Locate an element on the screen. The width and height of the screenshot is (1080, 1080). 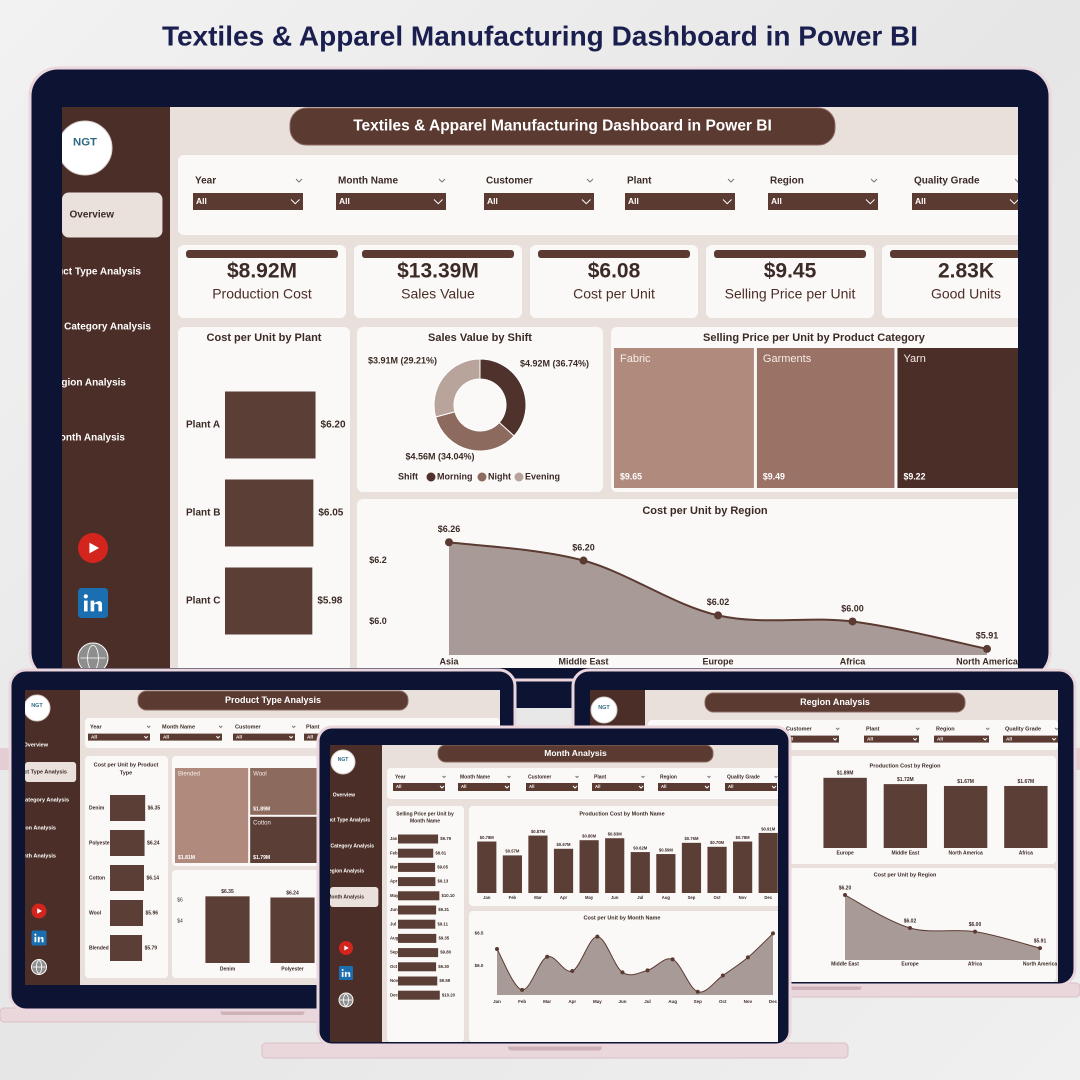
x-tick-label: Dec is located at coordinates (768, 897).